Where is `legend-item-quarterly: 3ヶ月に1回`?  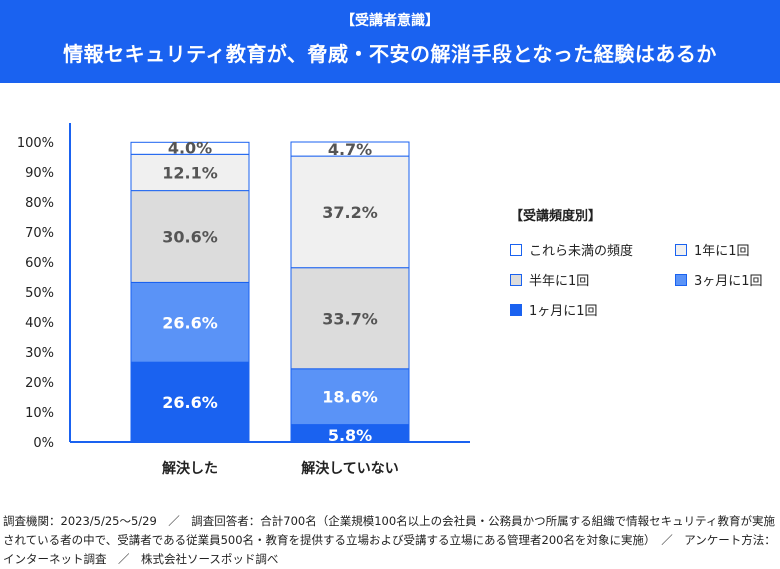
legend-item-quarterly: 3ヶ月に1回 is located at coordinates (719, 279).